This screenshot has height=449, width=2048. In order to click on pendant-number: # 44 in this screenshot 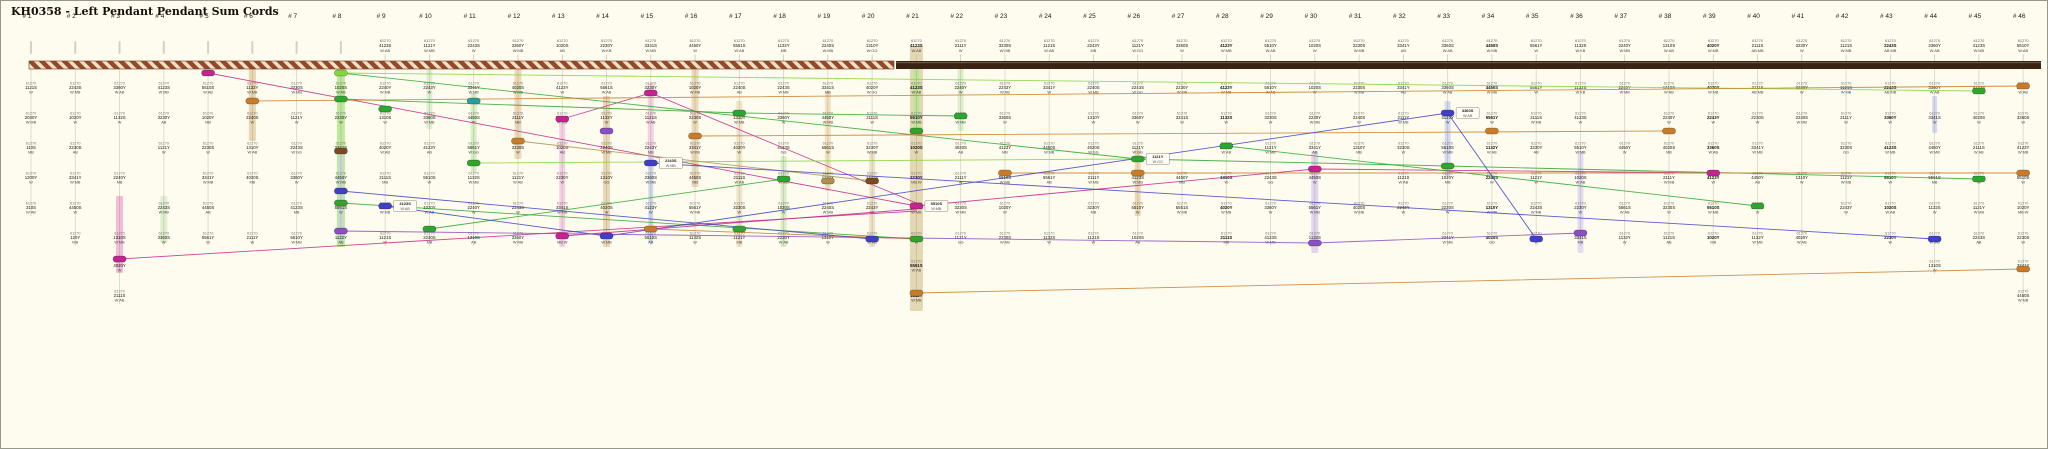, I will do `click(1930, 16)`.